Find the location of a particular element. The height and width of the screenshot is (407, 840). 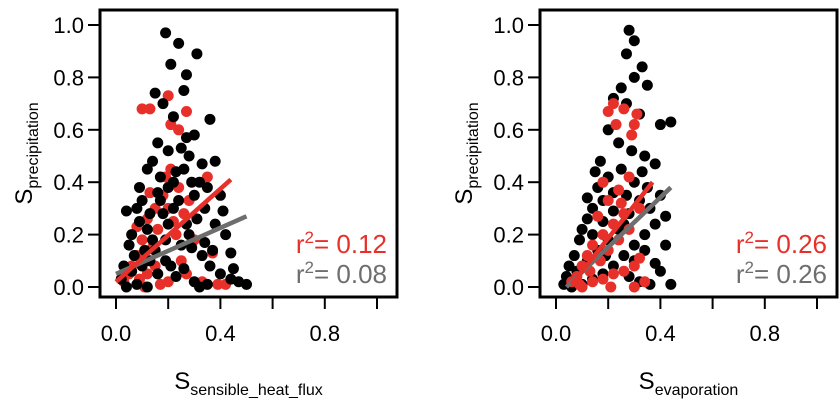

r2-annotation-red: r2= 0.12 is located at coordinates (341, 243).